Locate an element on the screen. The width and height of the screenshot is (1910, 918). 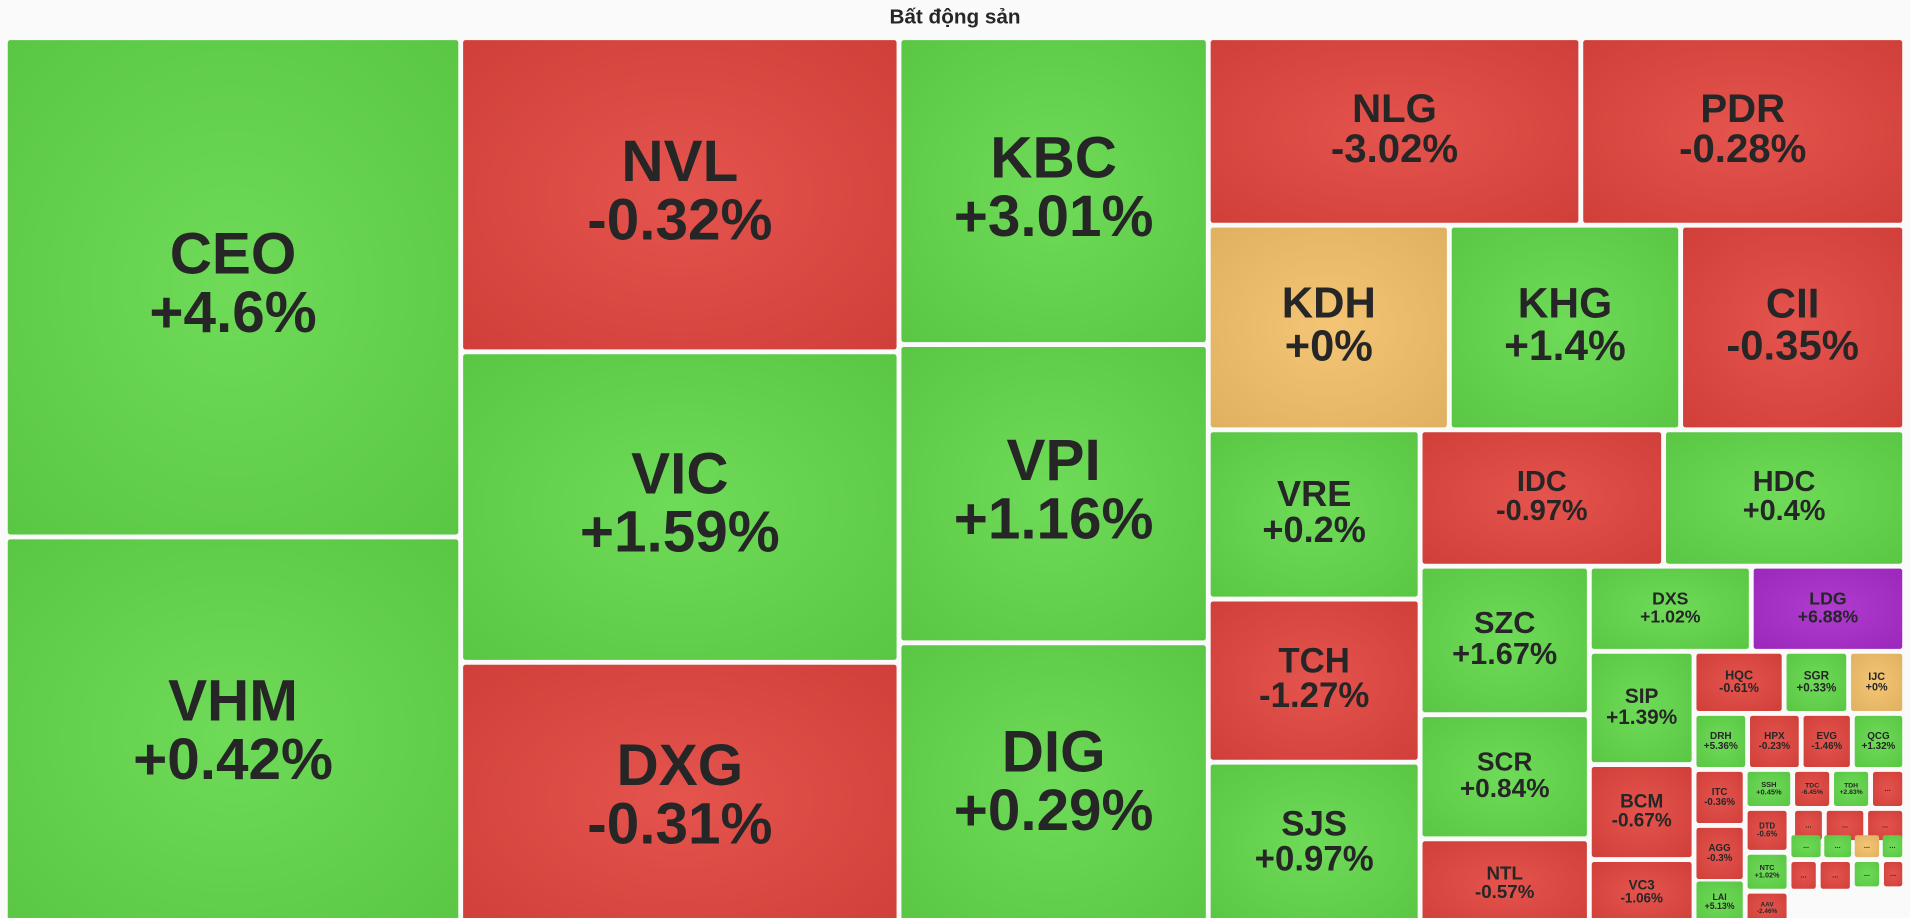
ticker: HQC is located at coordinates (1739, 675).